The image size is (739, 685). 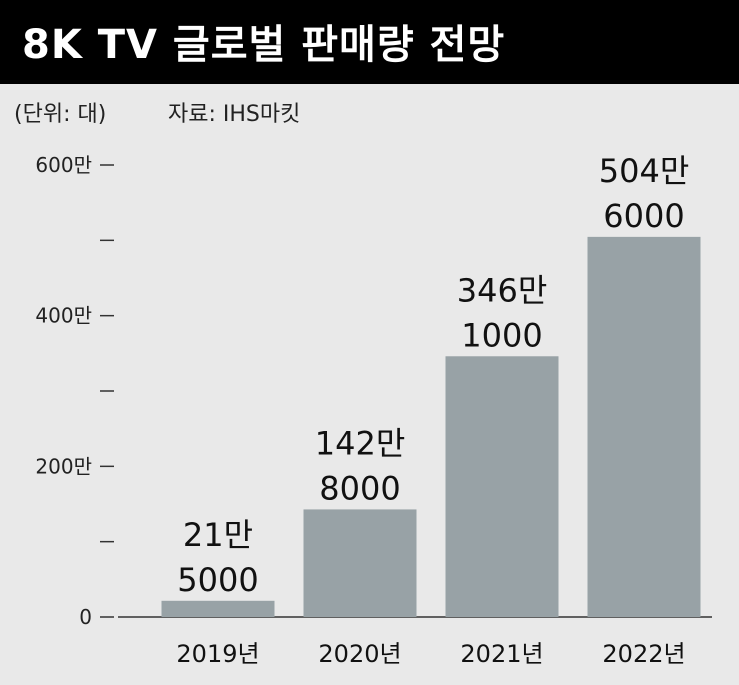 I want to click on chart-title: 8K TV 글로벌 판매량 전망, so click(x=264, y=45).